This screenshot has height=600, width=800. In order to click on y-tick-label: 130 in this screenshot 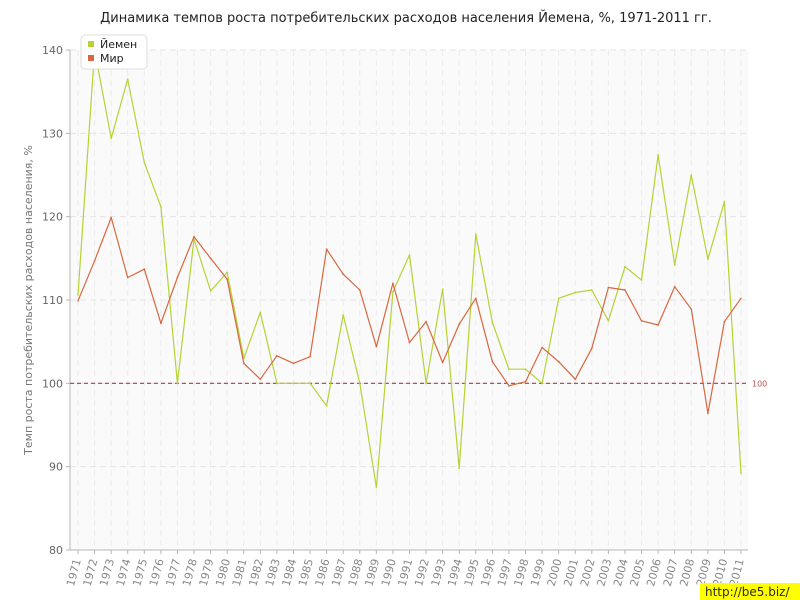, I will do `click(52, 133)`.